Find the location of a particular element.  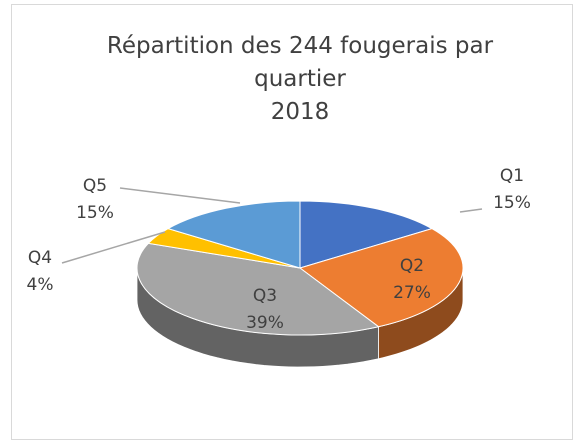

data-label-category: Q1 is located at coordinates (512, 176).